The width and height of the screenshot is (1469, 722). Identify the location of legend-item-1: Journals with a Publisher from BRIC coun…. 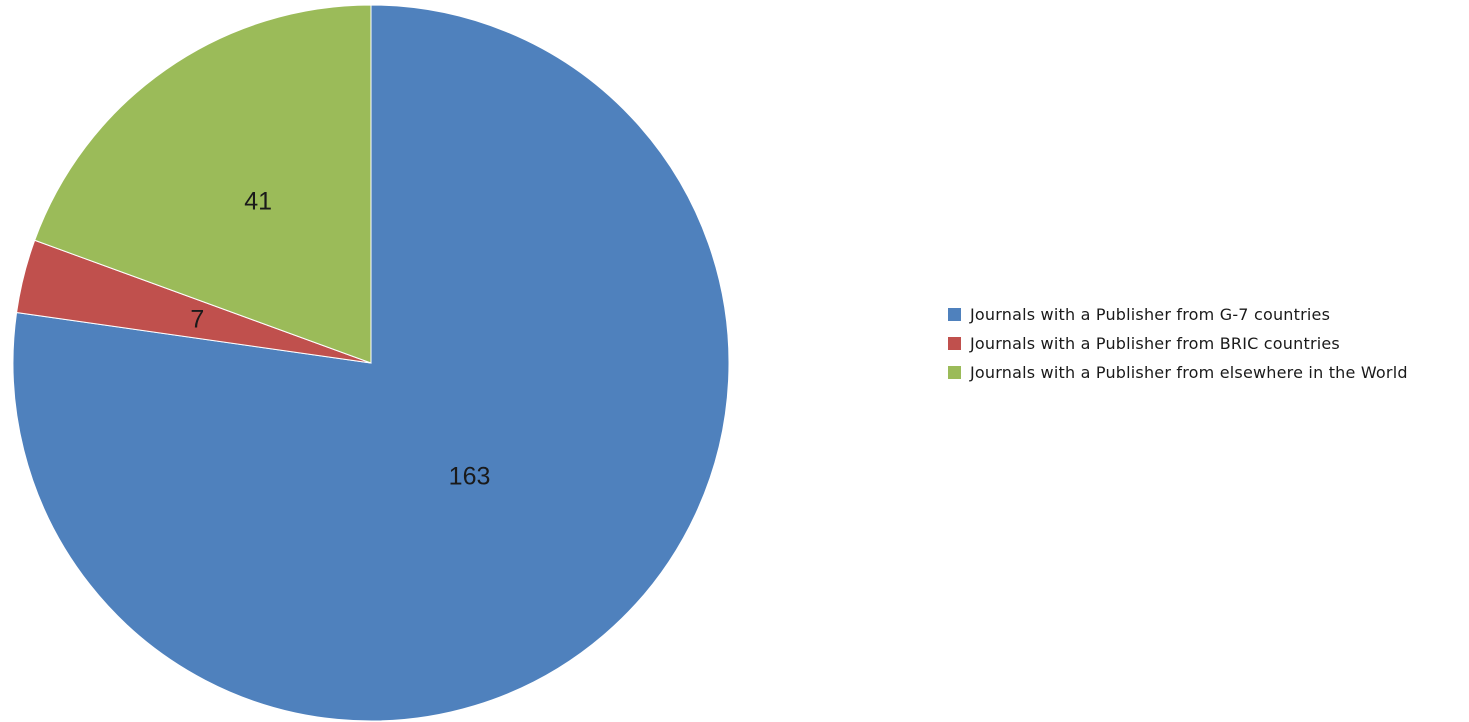
(1205, 344).